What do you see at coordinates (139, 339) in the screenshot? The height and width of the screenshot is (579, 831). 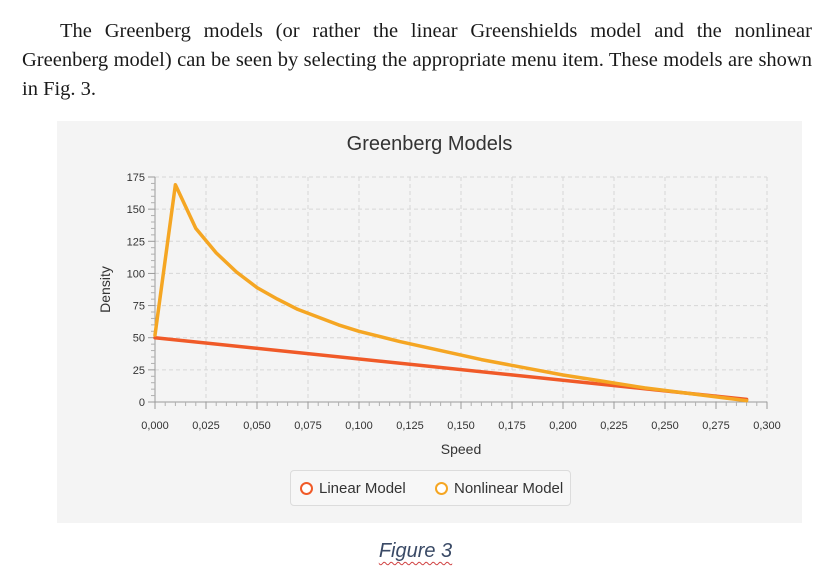 I see `y-tick-label: 50` at bounding box center [139, 339].